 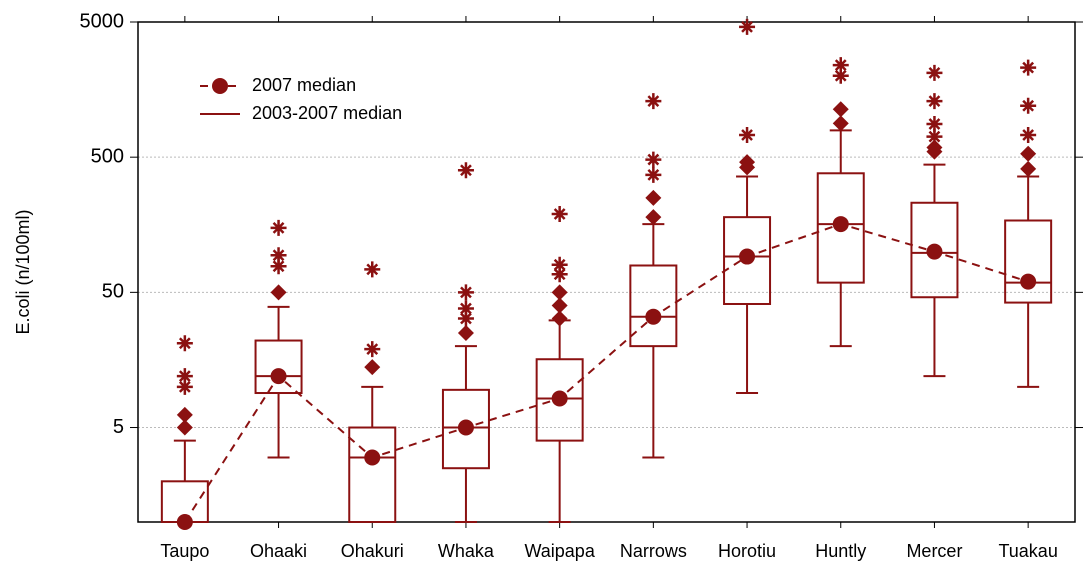 What do you see at coordinates (934, 551) in the screenshot?
I see `x-tick-label: Mercer` at bounding box center [934, 551].